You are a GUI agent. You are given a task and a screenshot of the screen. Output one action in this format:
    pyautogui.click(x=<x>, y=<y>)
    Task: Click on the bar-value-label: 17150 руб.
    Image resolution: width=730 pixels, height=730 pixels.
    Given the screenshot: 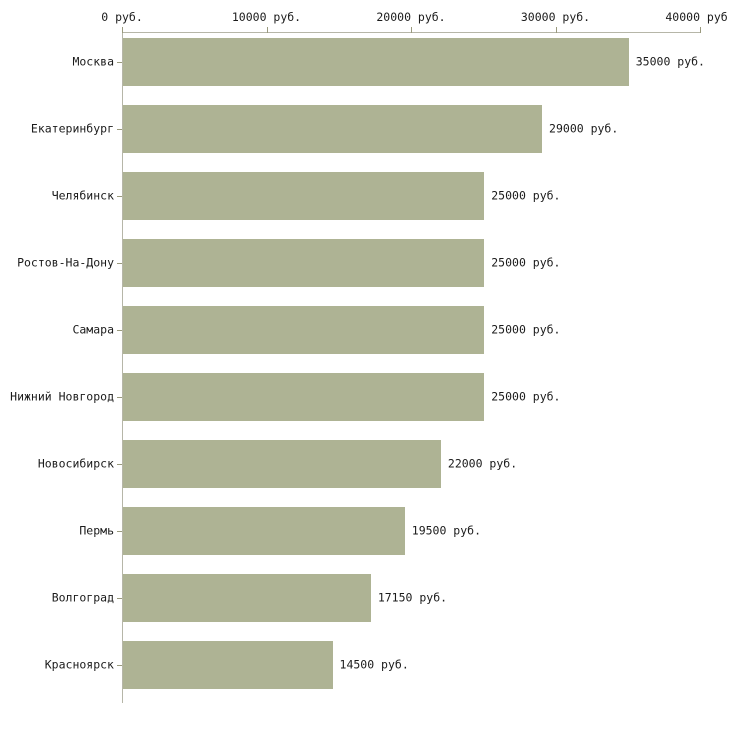 What is the action you would take?
    pyautogui.click(x=412, y=597)
    